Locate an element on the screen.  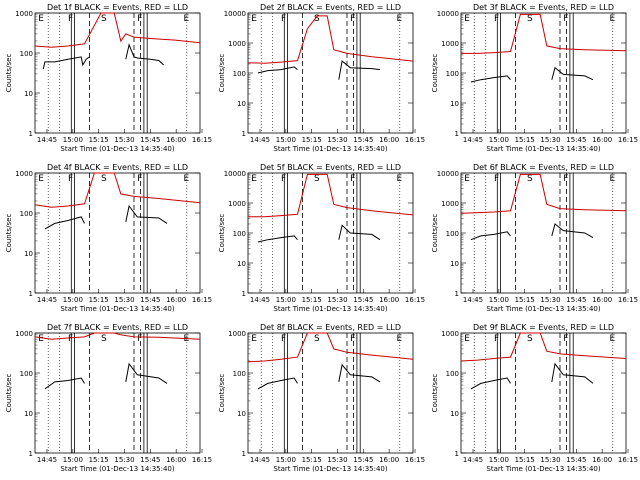
x-tick-label: 15:30 is located at coordinates (124, 460).